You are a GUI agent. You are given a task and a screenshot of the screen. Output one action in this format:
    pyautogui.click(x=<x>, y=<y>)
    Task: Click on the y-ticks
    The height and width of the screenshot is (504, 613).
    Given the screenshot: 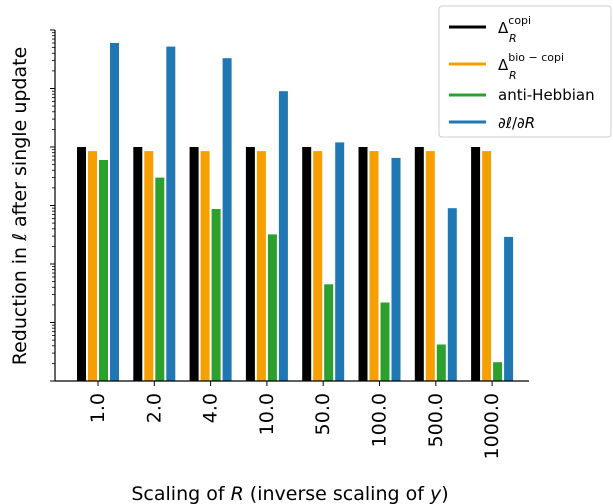 What is the action you would take?
    pyautogui.click(x=52, y=205)
    